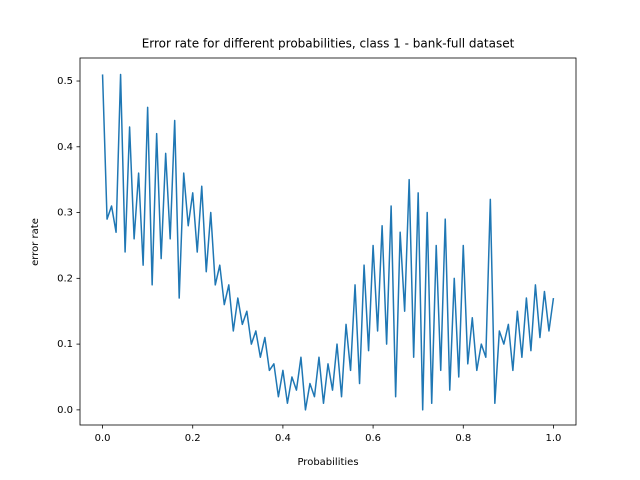 The image size is (640, 480). I want to click on y-tick-label: 0.4, so click(65, 147).